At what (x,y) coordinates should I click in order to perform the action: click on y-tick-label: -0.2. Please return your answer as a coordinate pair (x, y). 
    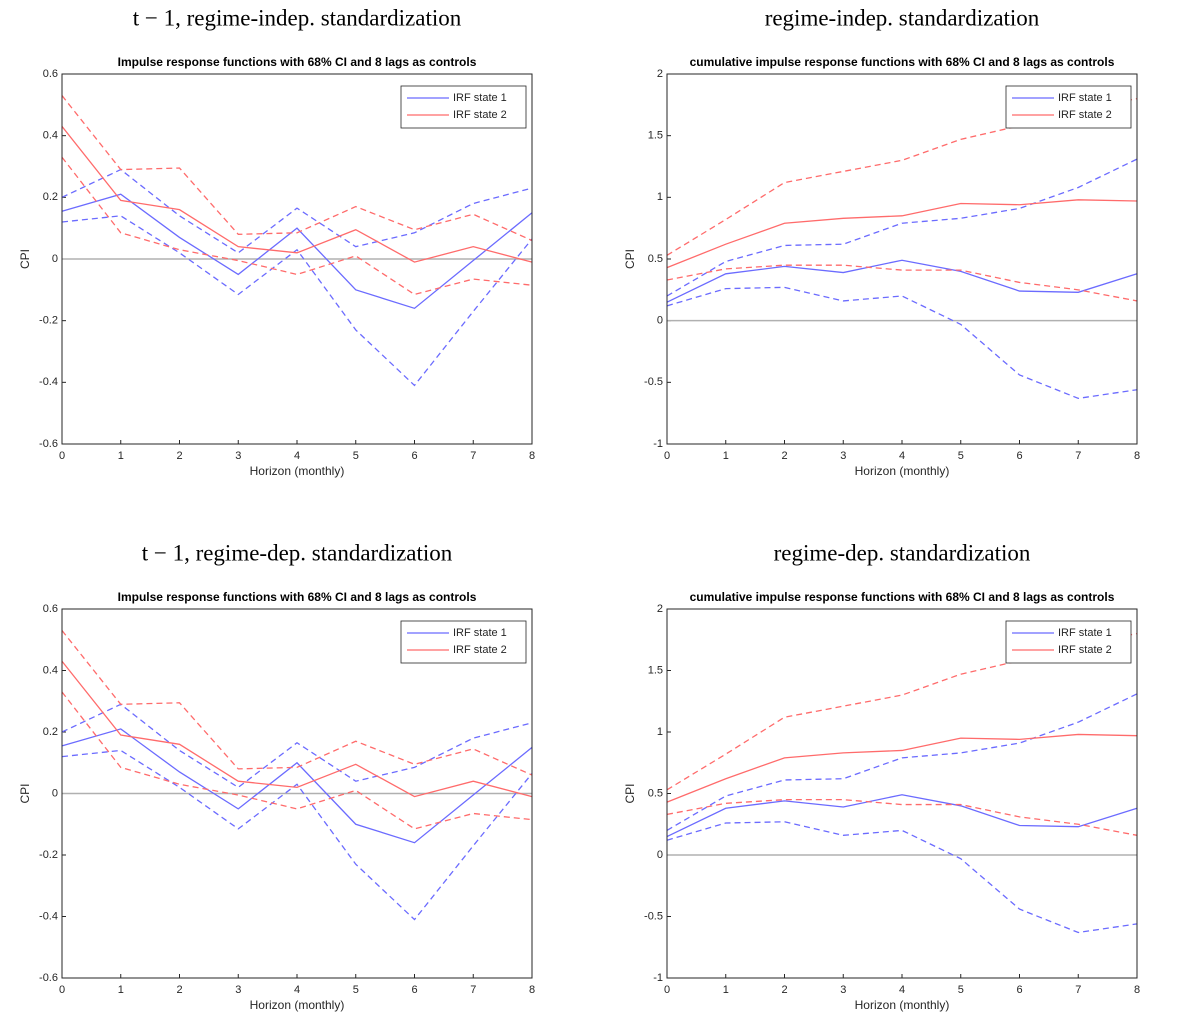
    Looking at the image, I should click on (48, 855).